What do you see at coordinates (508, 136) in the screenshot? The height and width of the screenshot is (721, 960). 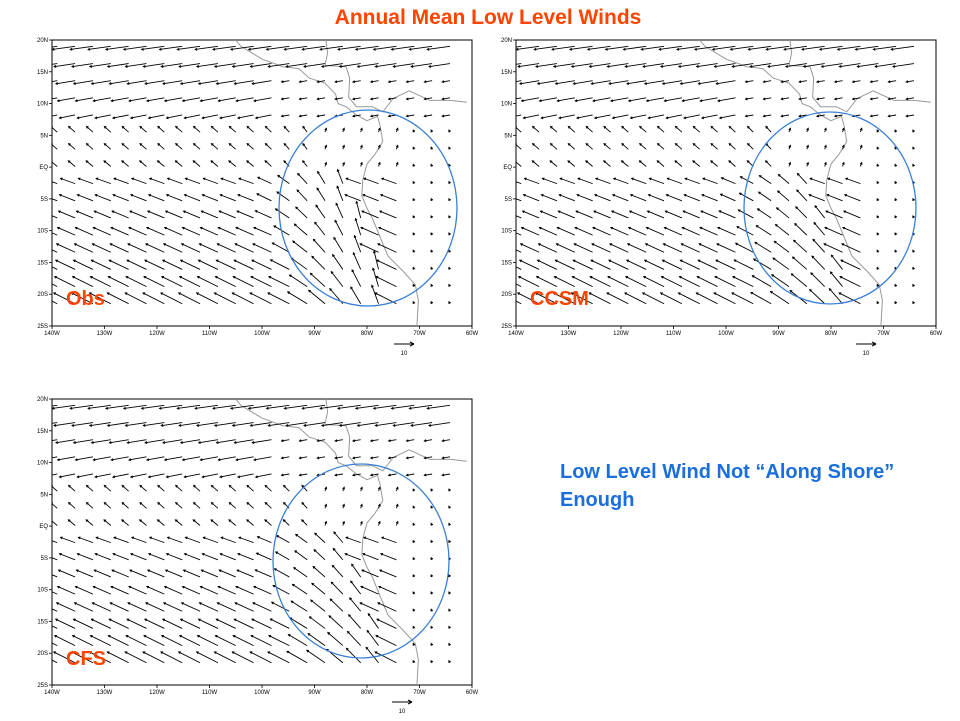 I see `lat-tick-label: 5N` at bounding box center [508, 136].